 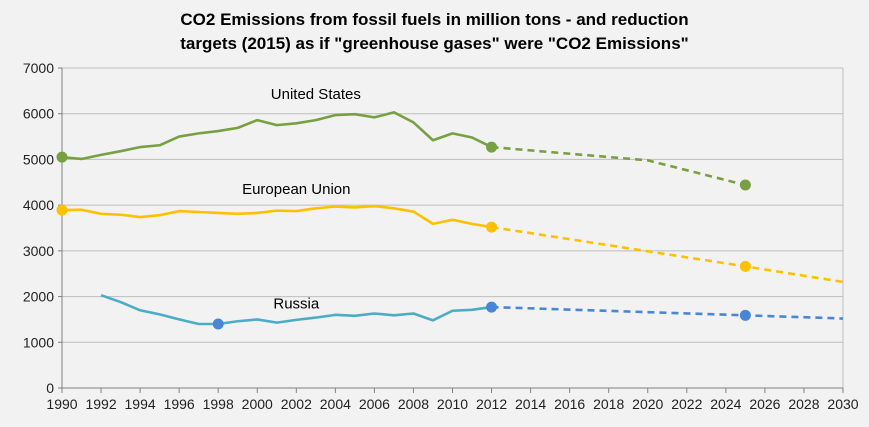 I want to click on x-tick-label-2000: 2000, so click(x=257, y=404).